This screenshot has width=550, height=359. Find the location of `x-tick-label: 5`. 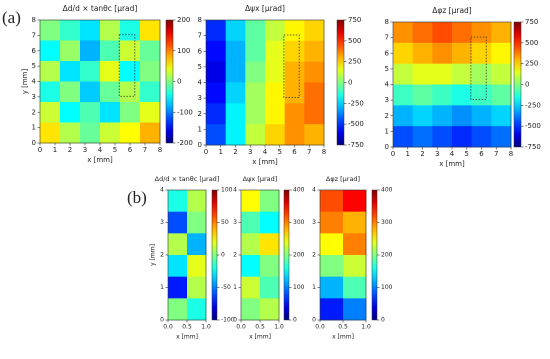

x-tick-label: 5 is located at coordinates (280, 152).